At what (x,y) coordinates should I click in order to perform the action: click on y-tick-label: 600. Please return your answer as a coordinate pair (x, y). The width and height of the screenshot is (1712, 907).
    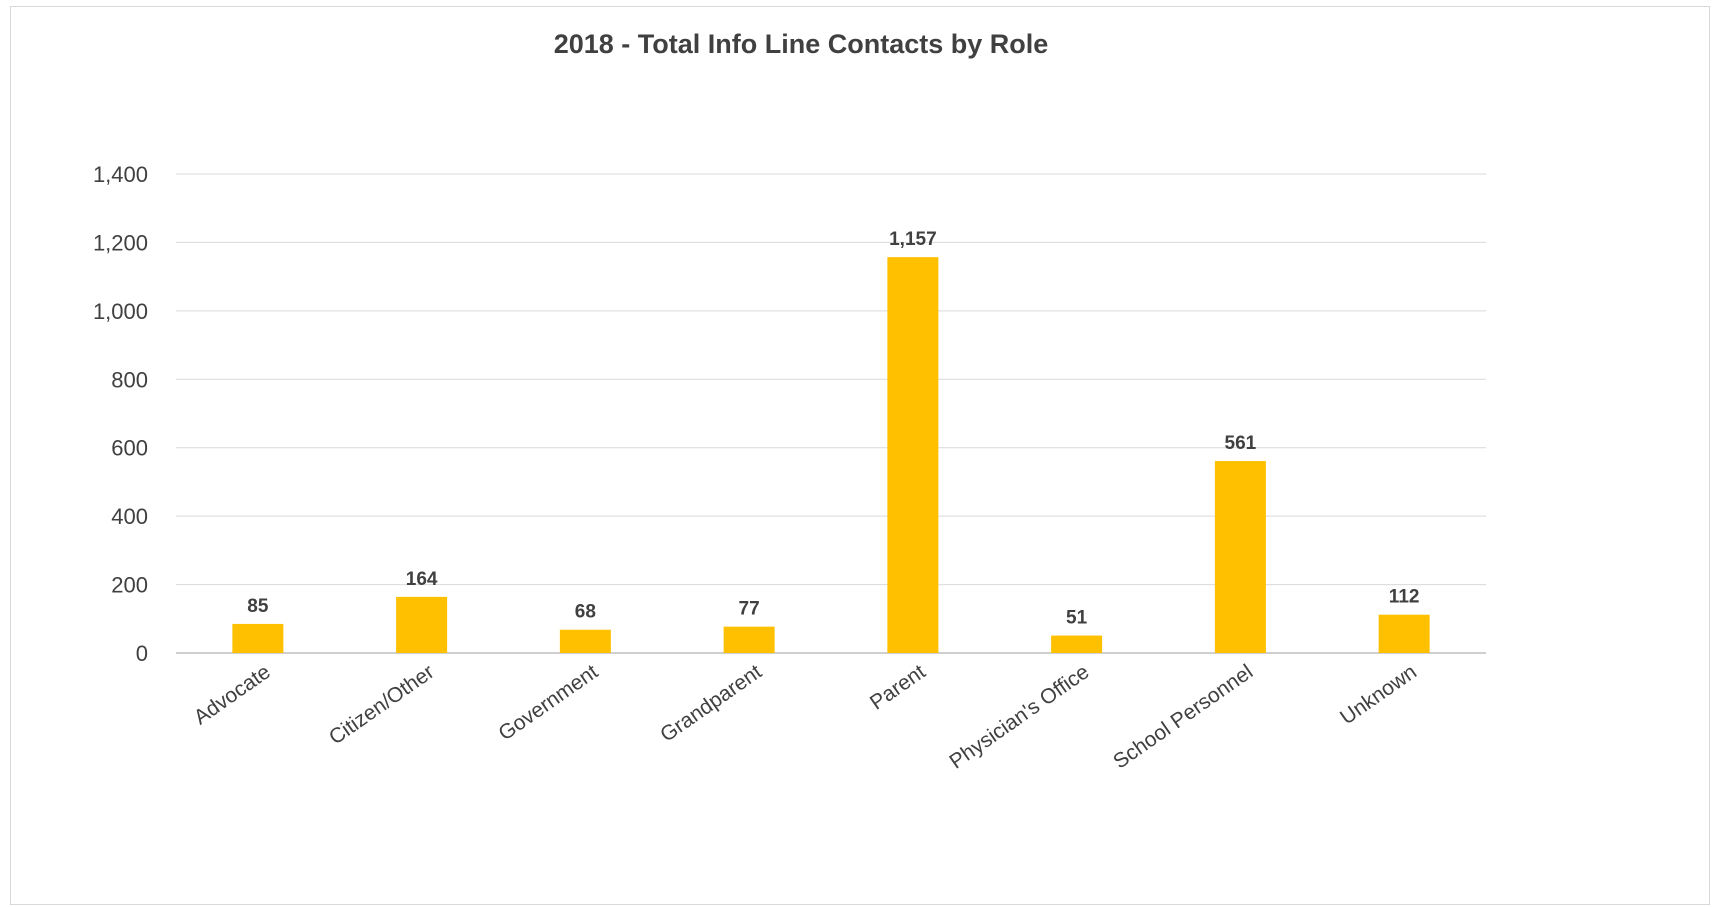
    Looking at the image, I should click on (129, 448).